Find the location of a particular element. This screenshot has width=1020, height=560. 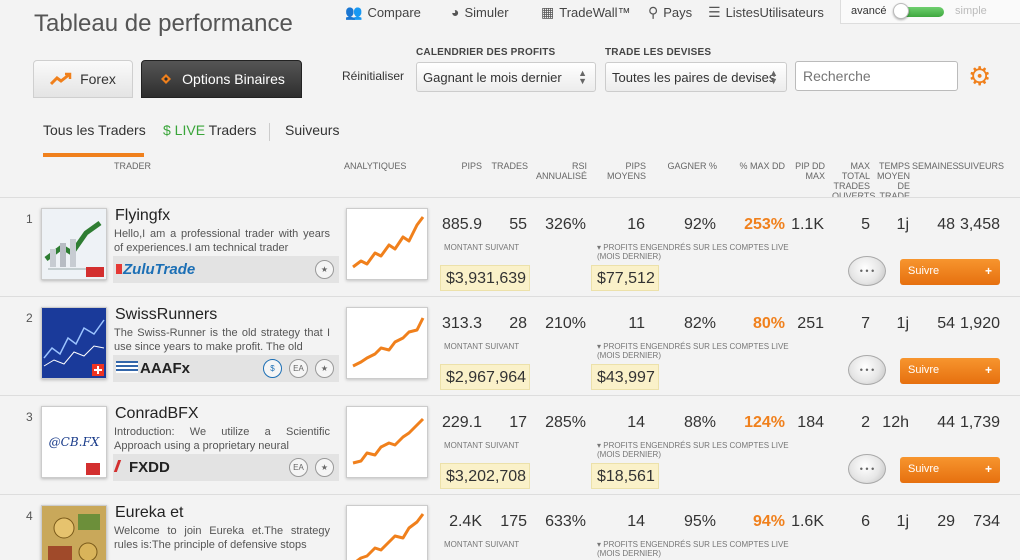

options-icon is located at coordinates (166, 79).